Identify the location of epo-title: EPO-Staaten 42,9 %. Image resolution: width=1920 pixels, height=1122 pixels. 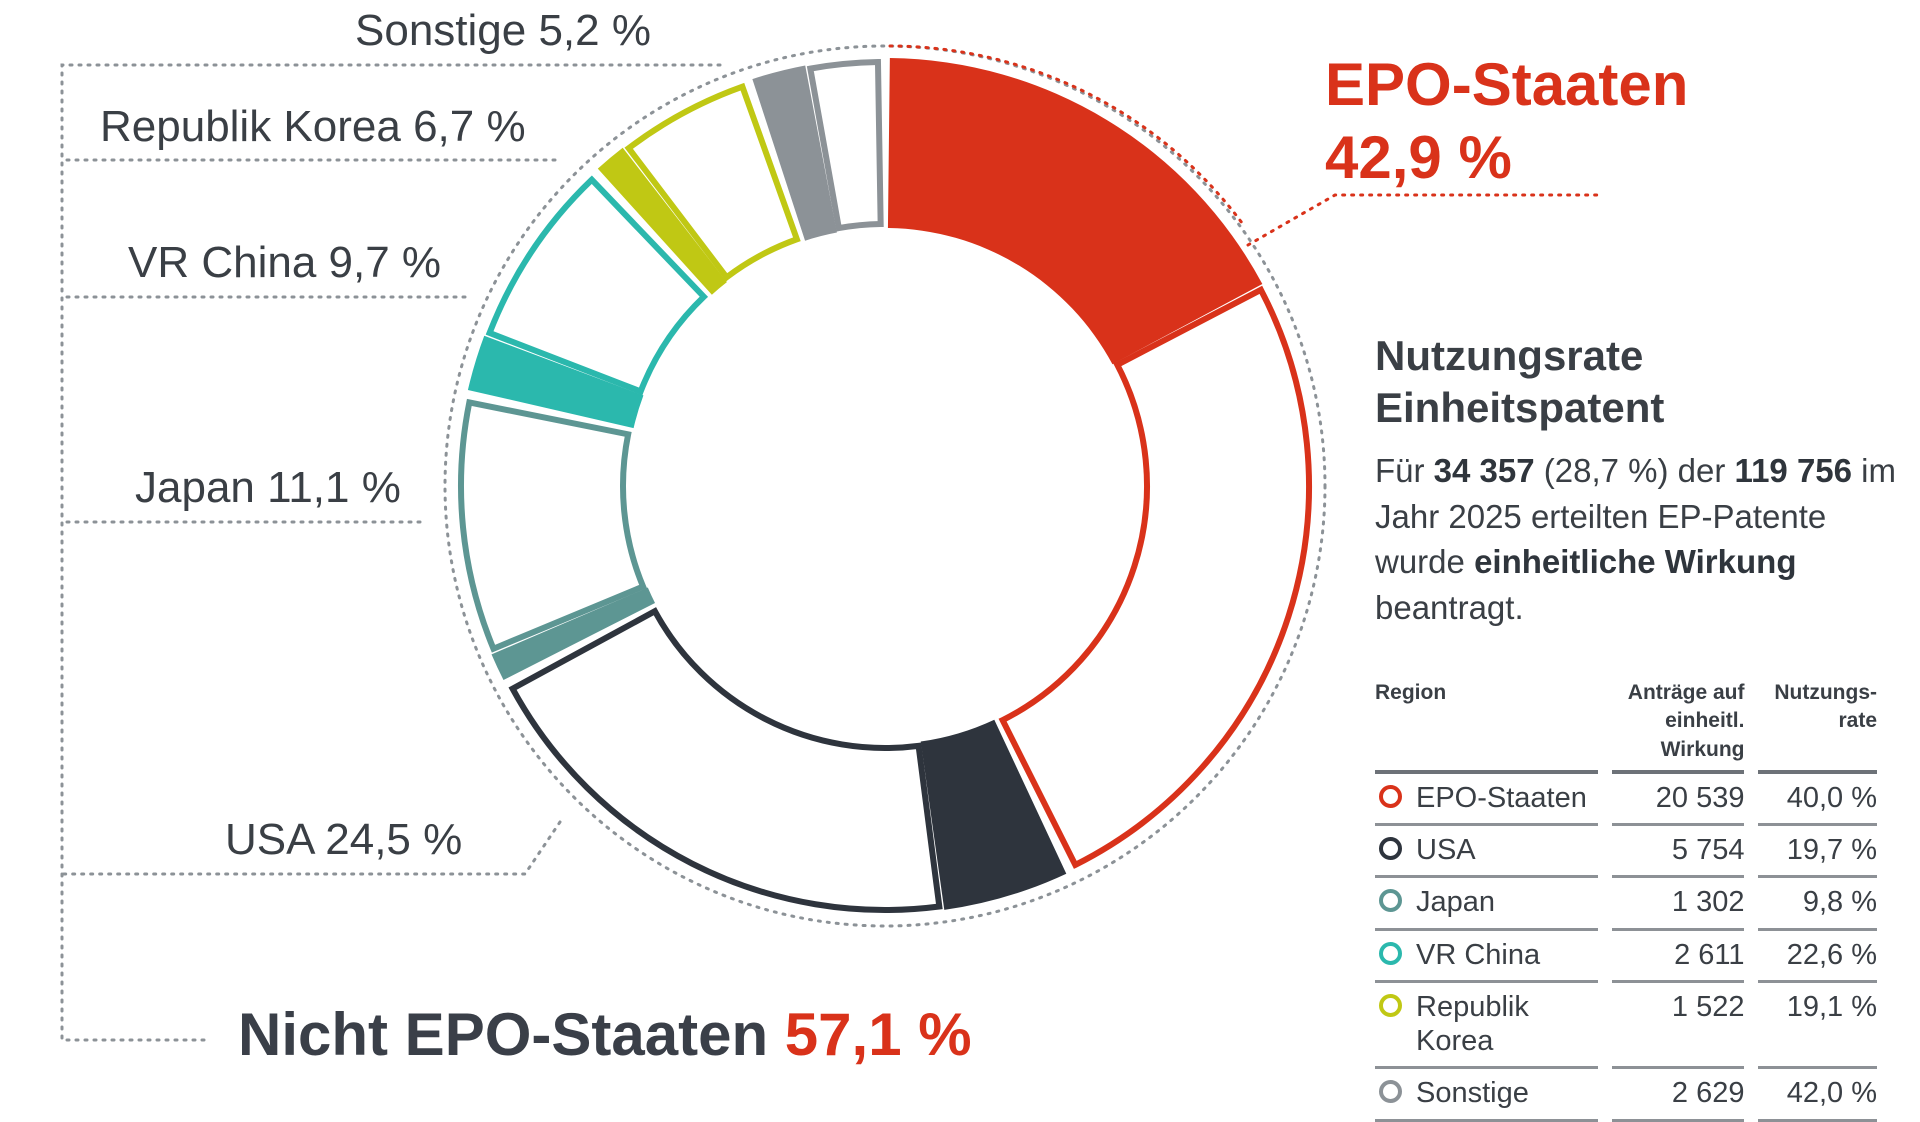
(1506, 121).